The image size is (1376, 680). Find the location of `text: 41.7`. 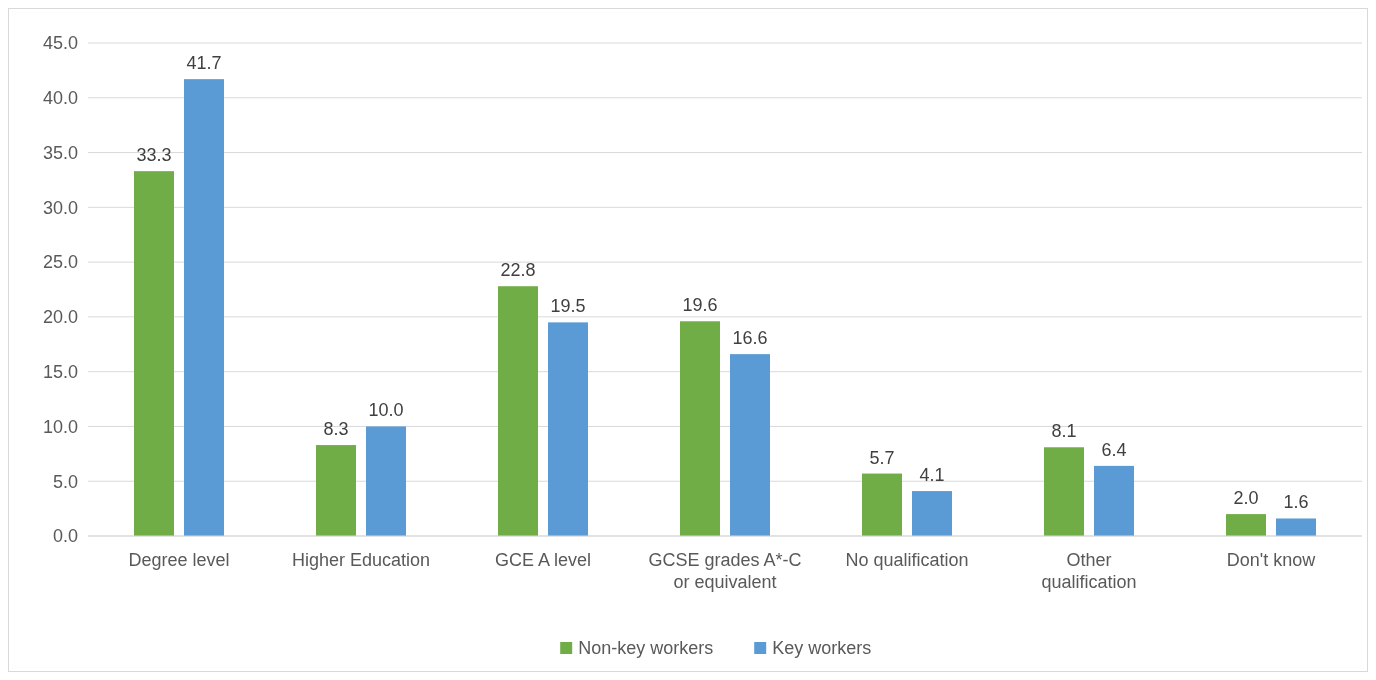

text: 41.7 is located at coordinates (204, 63).